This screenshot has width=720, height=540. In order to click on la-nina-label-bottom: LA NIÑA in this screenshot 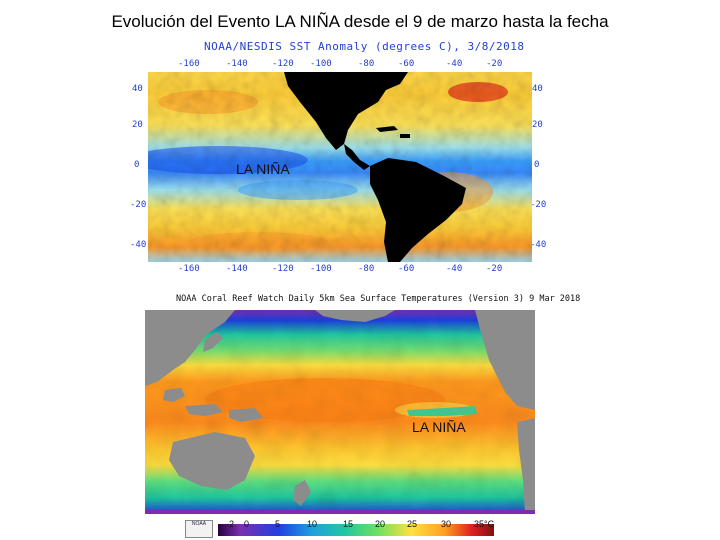, I will do `click(439, 427)`.